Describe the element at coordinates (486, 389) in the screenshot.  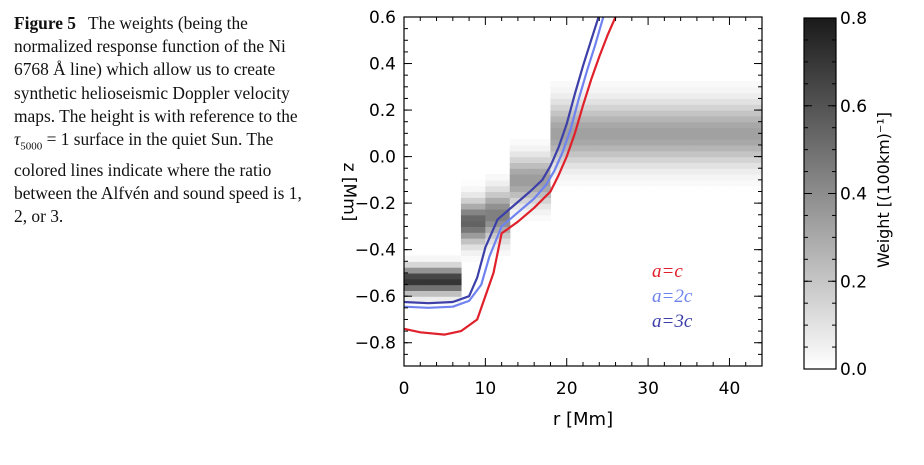
I see `x-tick-label: 10` at that location.